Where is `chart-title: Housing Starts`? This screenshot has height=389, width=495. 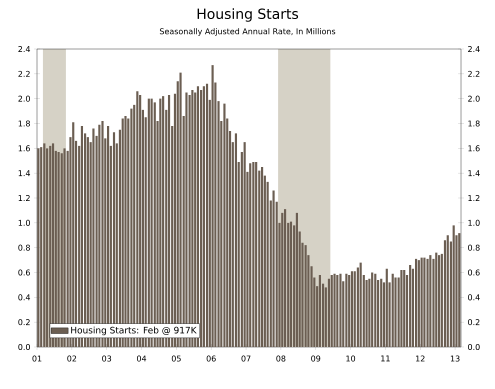 chart-title: Housing Starts is located at coordinates (248, 15).